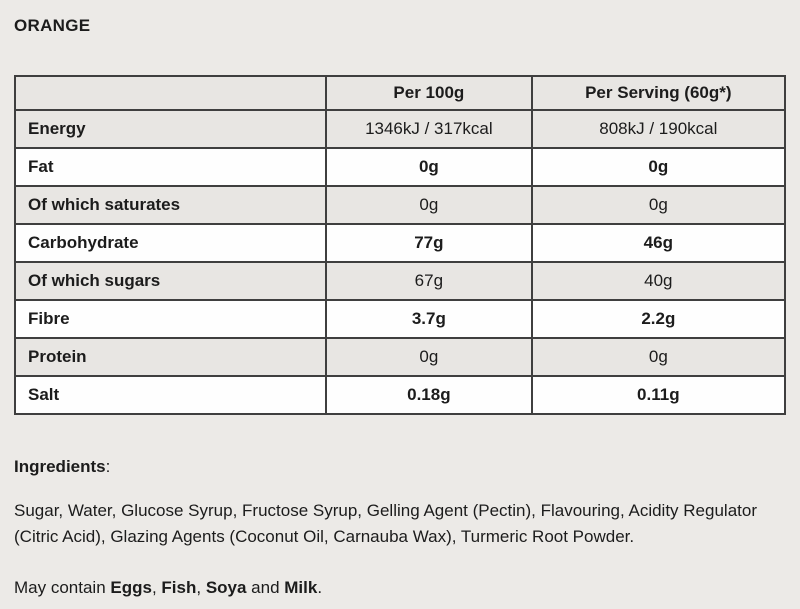 The width and height of the screenshot is (800, 609). Describe the element at coordinates (658, 281) in the screenshot. I see `value-per-serving: 40g` at that location.